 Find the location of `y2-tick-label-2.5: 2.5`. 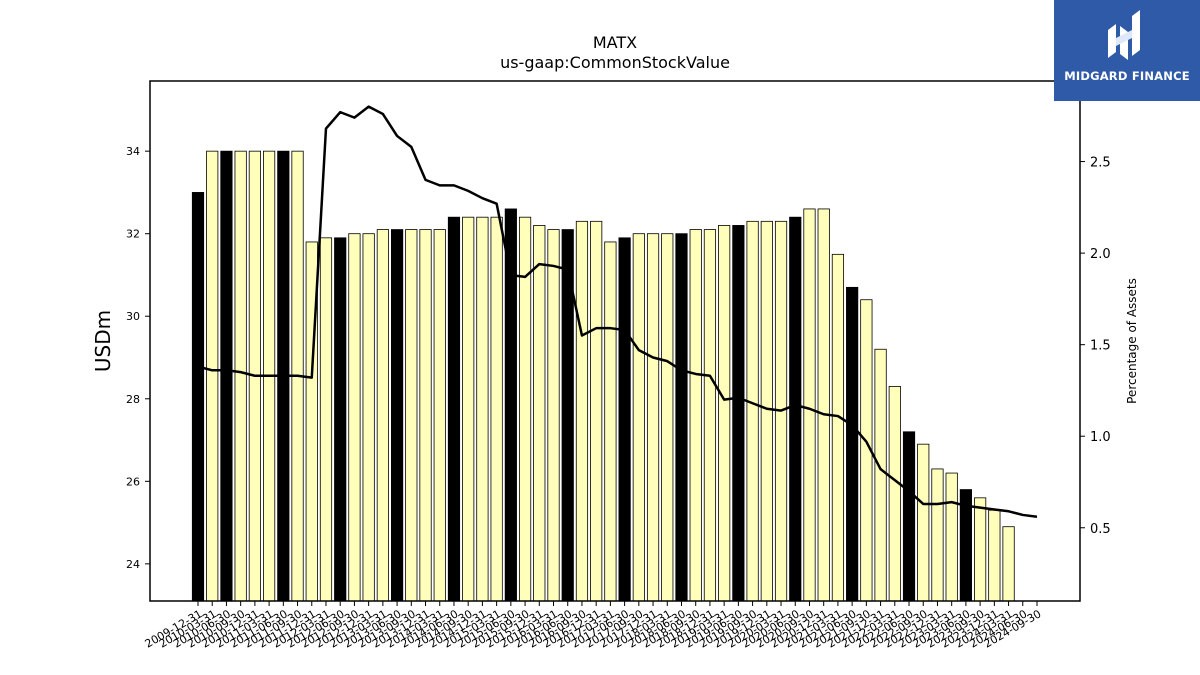

y2-tick-label-2.5: 2.5 is located at coordinates (1100, 163).